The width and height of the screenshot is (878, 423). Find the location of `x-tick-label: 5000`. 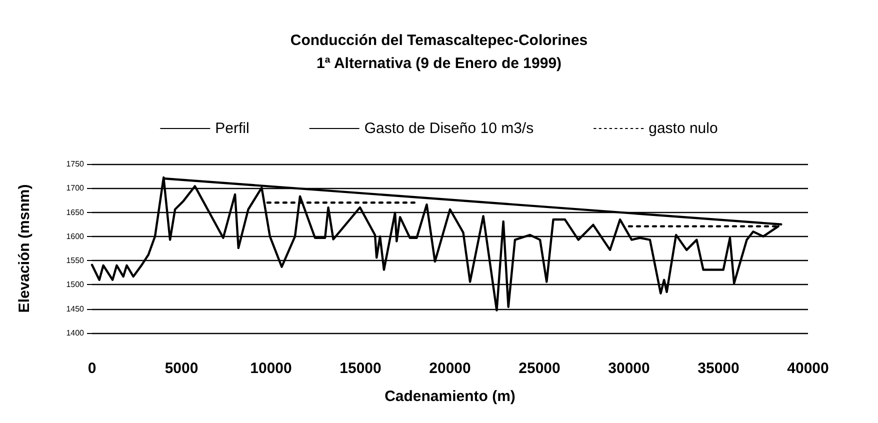

x-tick-label: 5000 is located at coordinates (181, 368).